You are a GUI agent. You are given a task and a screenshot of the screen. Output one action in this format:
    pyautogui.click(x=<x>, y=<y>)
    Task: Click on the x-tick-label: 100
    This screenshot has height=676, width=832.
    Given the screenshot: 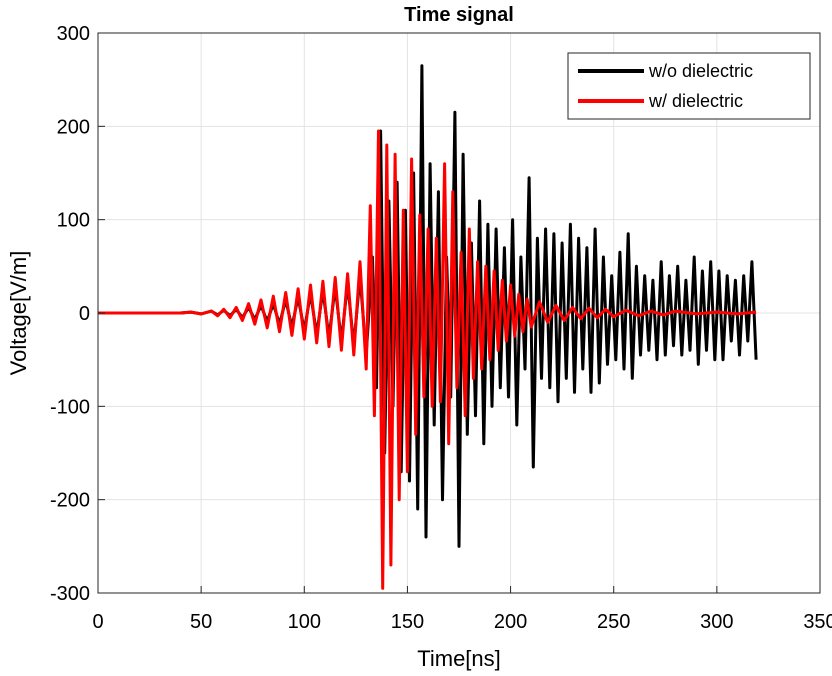 What is the action you would take?
    pyautogui.click(x=304, y=622)
    